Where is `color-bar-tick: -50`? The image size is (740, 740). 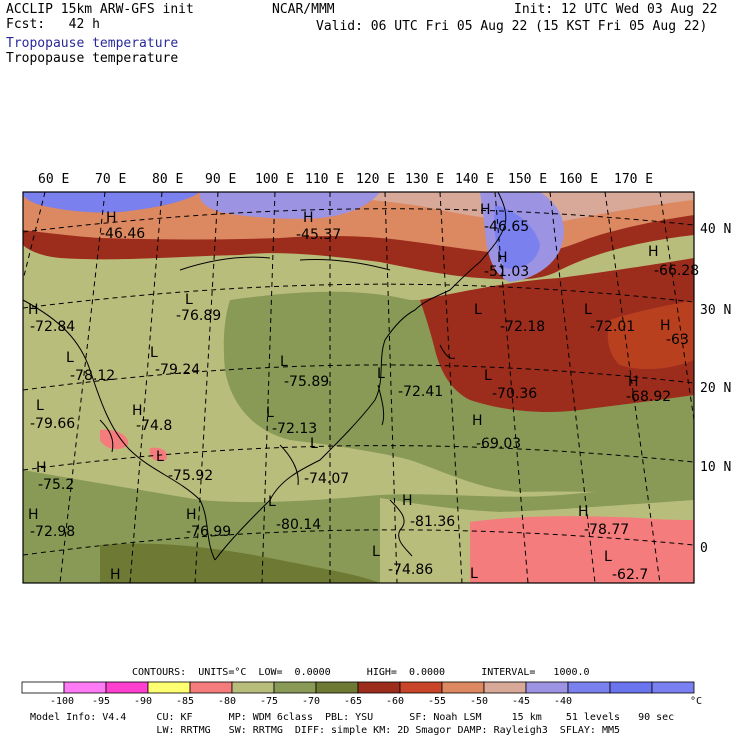
color-bar-tick: -50 is located at coordinates (479, 701).